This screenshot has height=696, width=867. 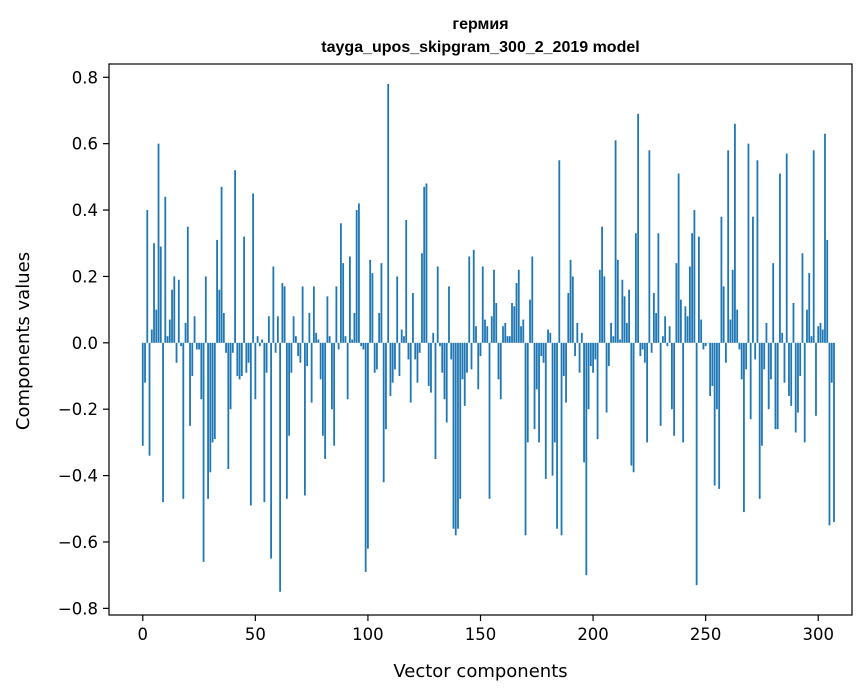 What do you see at coordinates (143, 634) in the screenshot?
I see `x-tick-label: 0` at bounding box center [143, 634].